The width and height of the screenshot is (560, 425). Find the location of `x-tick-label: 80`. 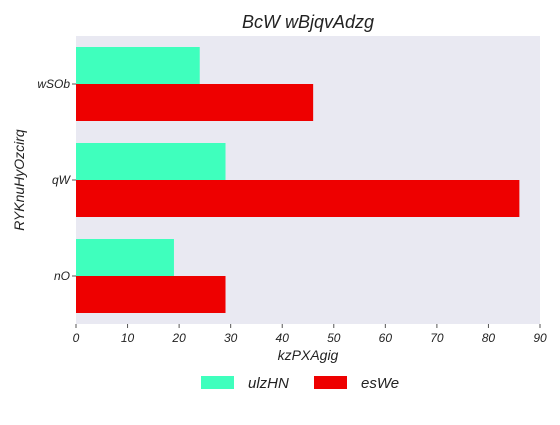

x-tick-label: 80 is located at coordinates (489, 338).